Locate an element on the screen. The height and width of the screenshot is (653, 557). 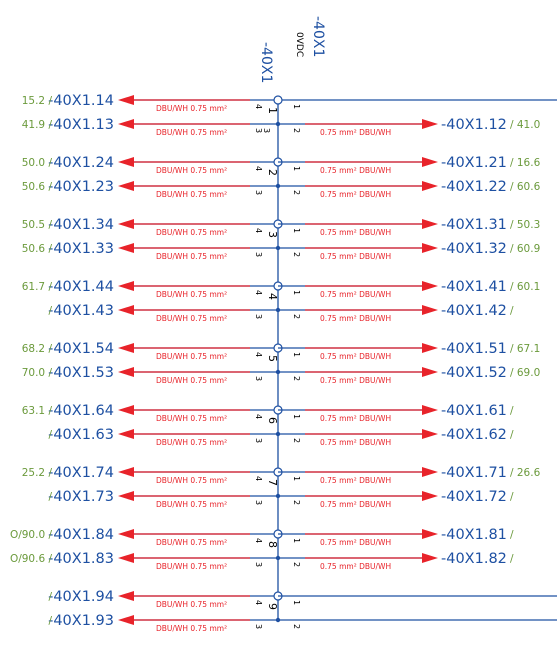
terminal-number: 5 is located at coordinates (272, 358).